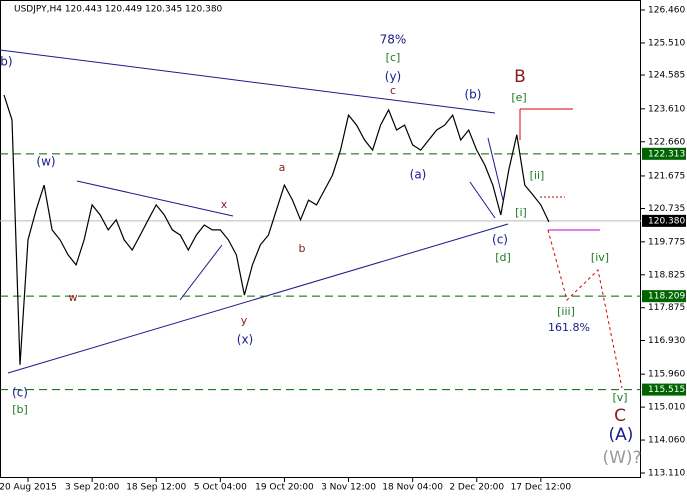  Describe the element at coordinates (503, 257) in the screenshot. I see `annotation: [d]` at that location.